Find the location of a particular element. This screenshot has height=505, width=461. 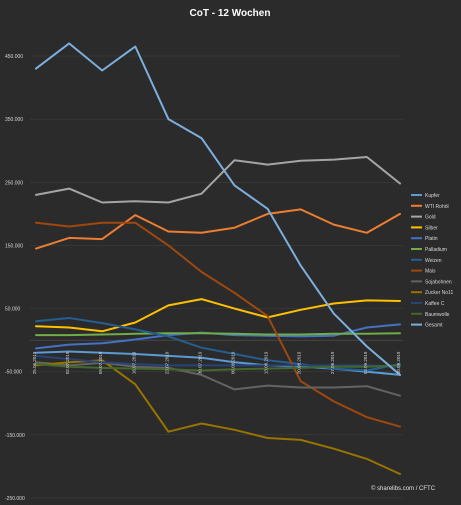

y-tick-label: -50.000 is located at coordinates (13, 373).